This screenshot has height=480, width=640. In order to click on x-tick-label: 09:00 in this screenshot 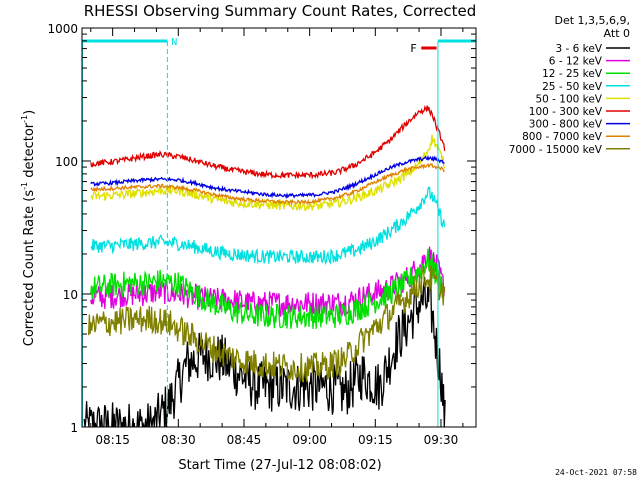, I will do `click(309, 440)`.